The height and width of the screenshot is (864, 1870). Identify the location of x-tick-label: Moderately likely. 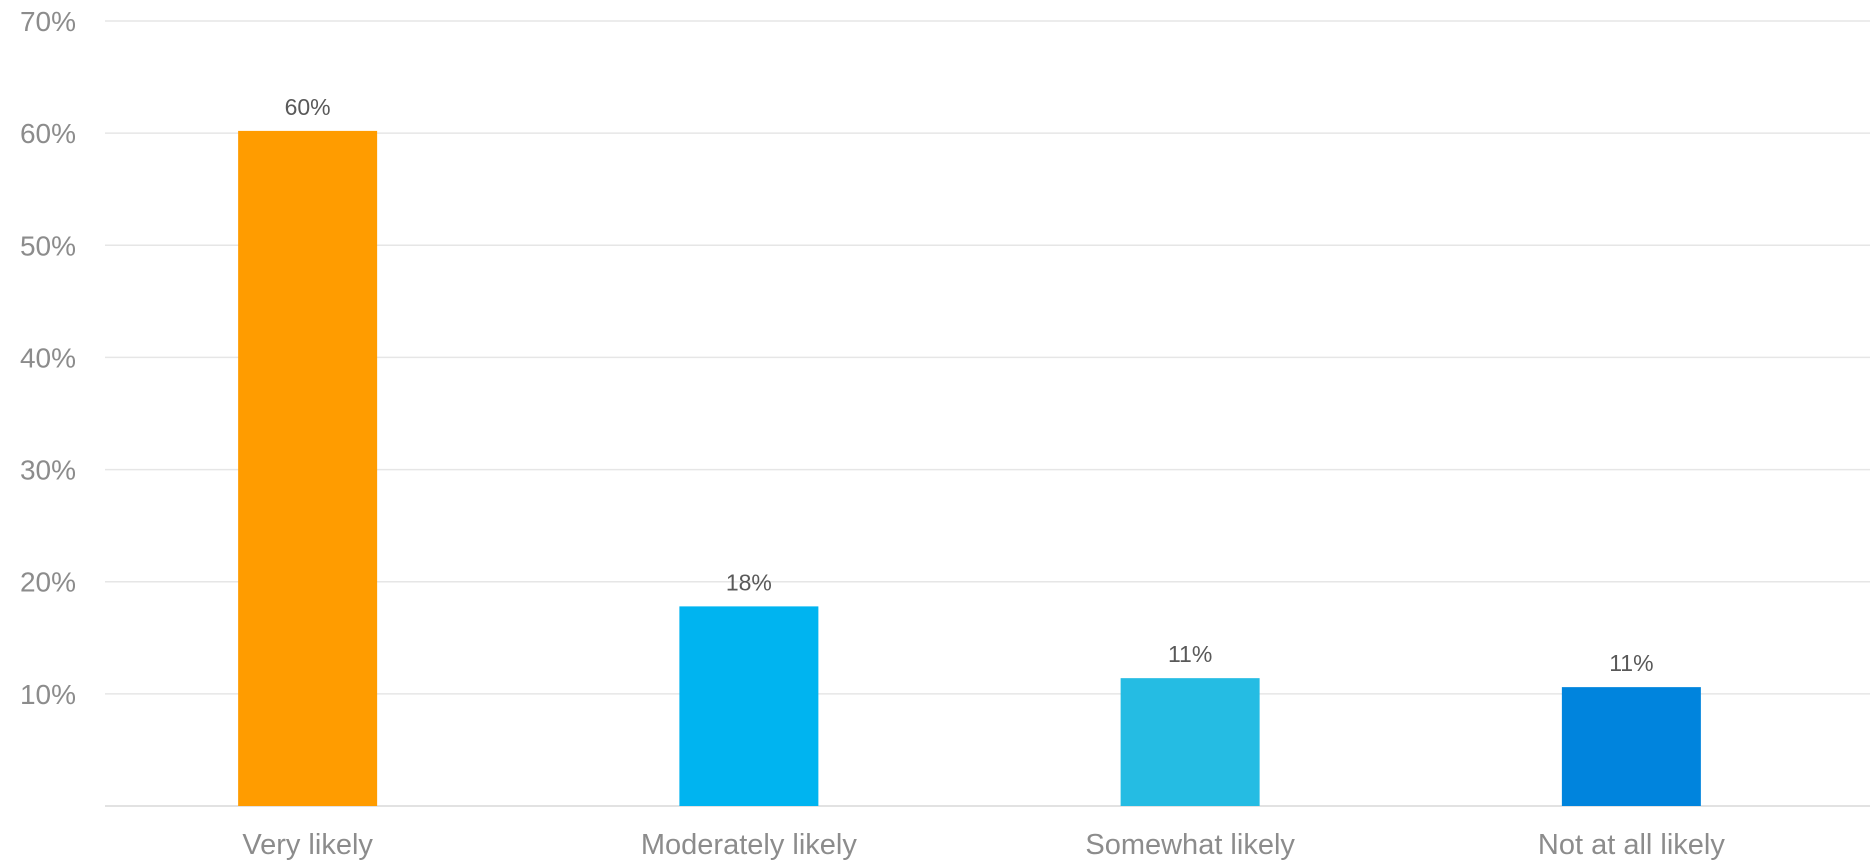
(749, 845).